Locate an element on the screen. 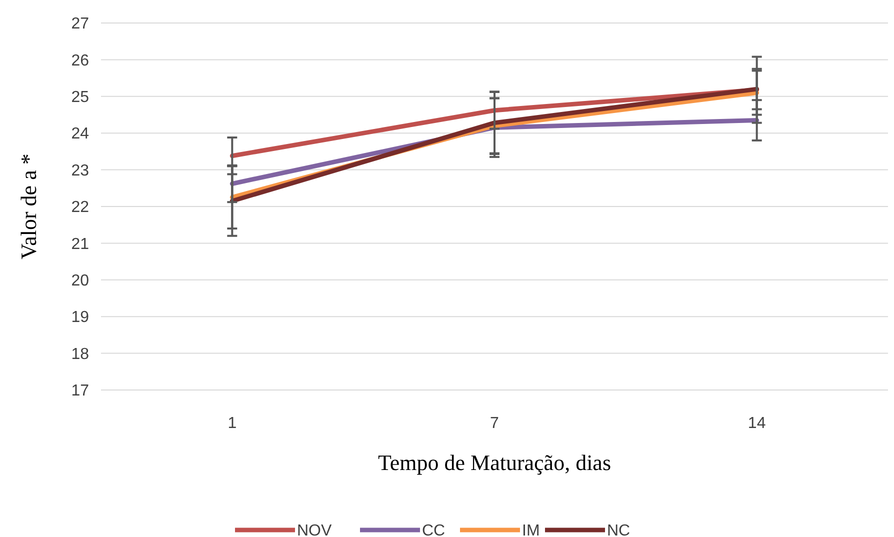 Image resolution: width=894 pixels, height=537 pixels. y-tick-label: 22 is located at coordinates (80, 207).